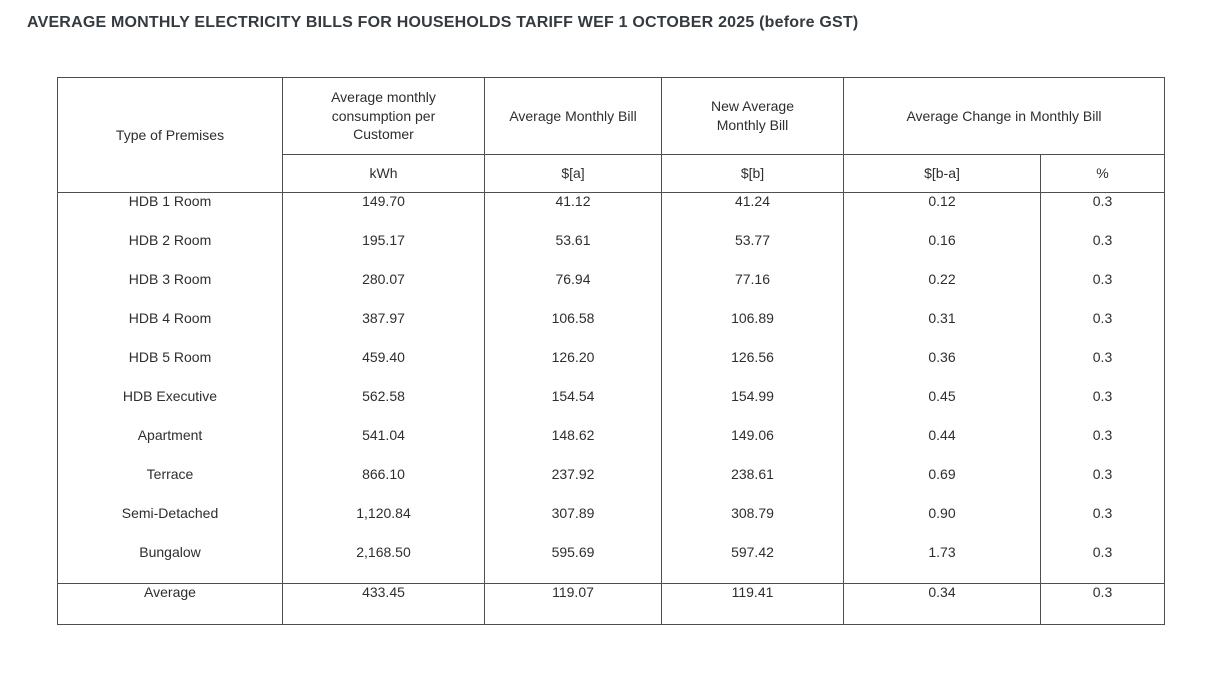 This screenshot has width=1219, height=679. What do you see at coordinates (942, 368) in the screenshot?
I see `cell-change-amt: 0.36` at bounding box center [942, 368].